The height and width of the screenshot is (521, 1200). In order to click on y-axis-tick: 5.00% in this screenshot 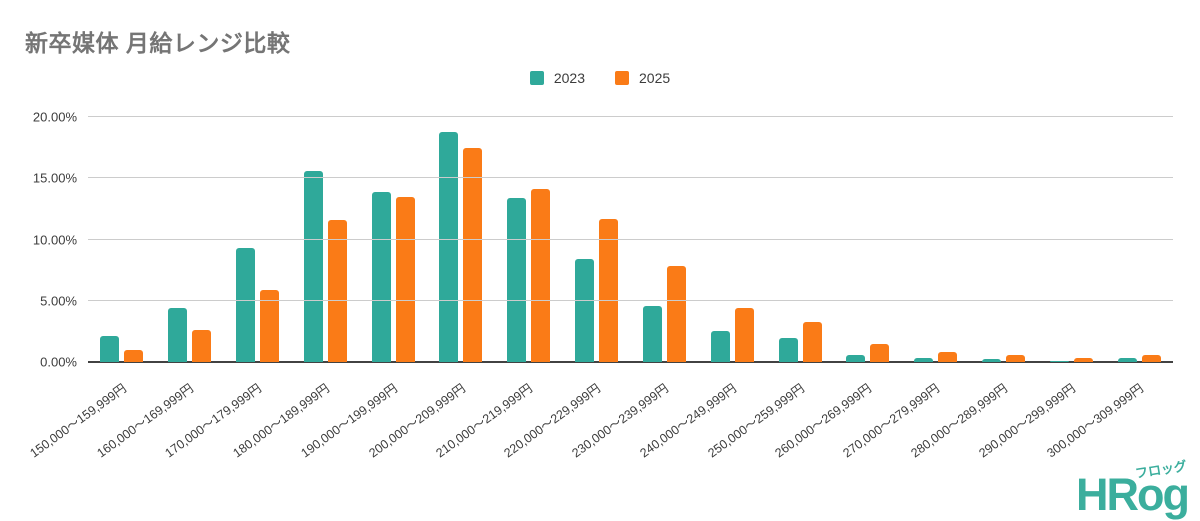, I will do `click(58, 301)`.